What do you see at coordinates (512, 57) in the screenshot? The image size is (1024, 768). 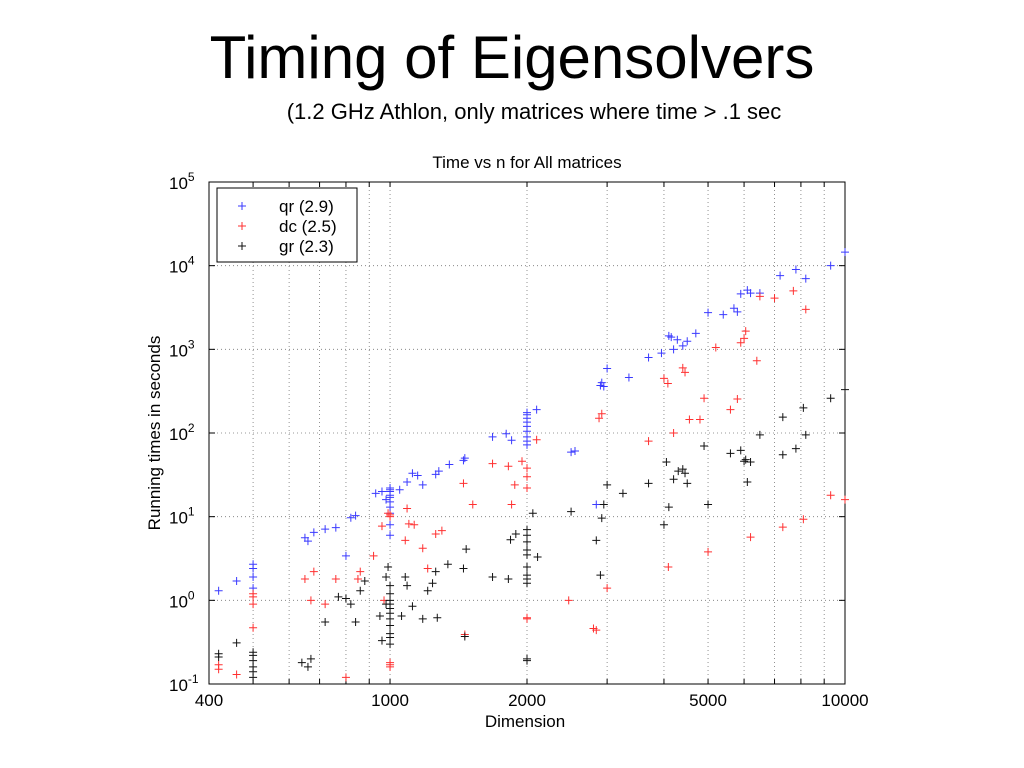 I see `slide-title: Timing of Eigensolvers` at bounding box center [512, 57].